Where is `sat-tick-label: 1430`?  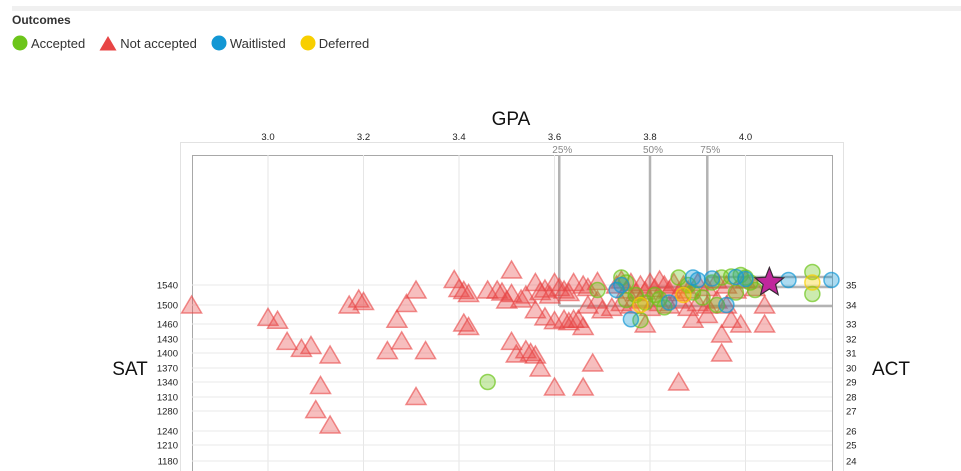
sat-tick-label: 1430 is located at coordinates (167, 340).